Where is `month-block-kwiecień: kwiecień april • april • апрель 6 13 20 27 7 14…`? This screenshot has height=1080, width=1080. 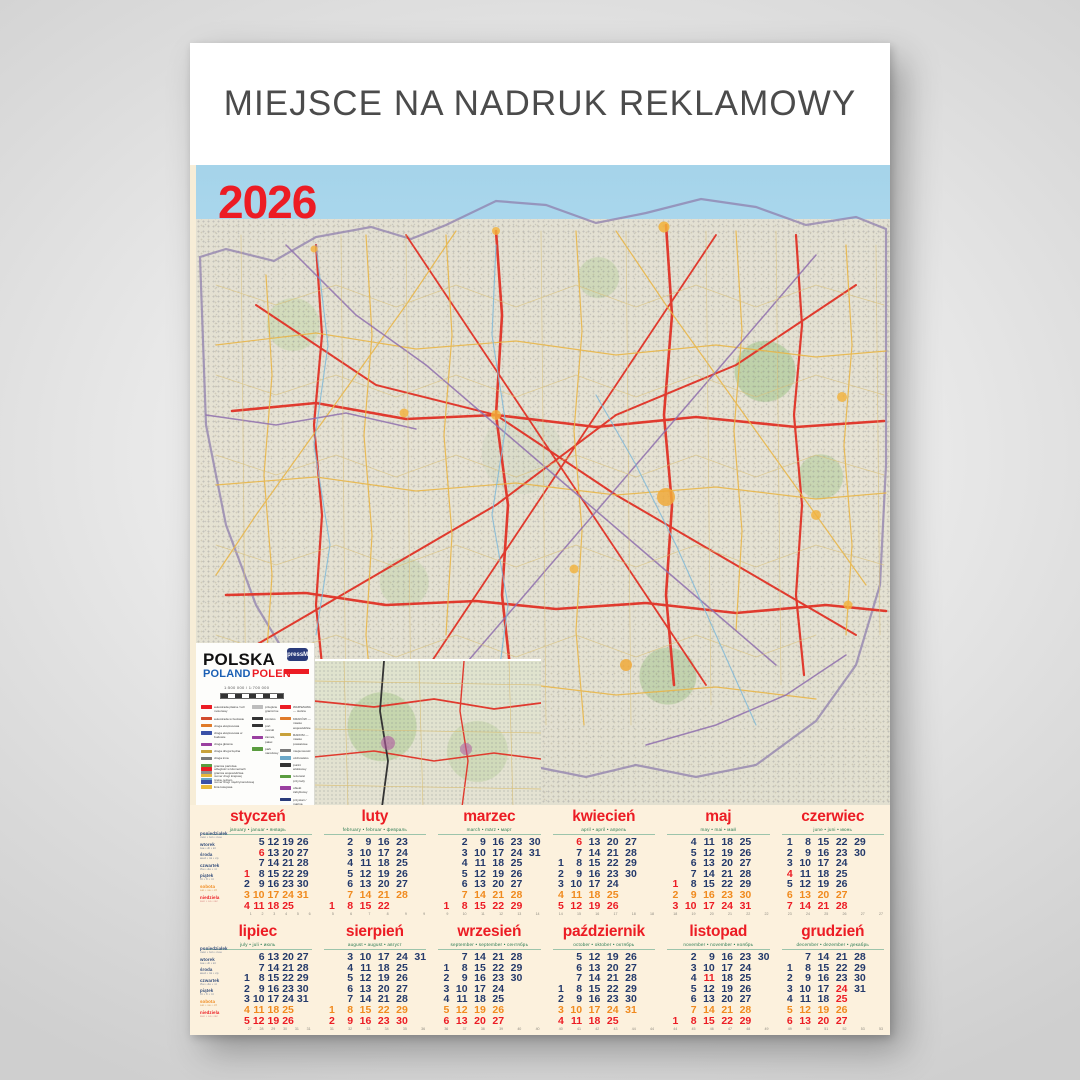 month-block-kwiecień: kwiecień april • april • апрель 6 13 20 27 7 14… is located at coordinates (604, 862).